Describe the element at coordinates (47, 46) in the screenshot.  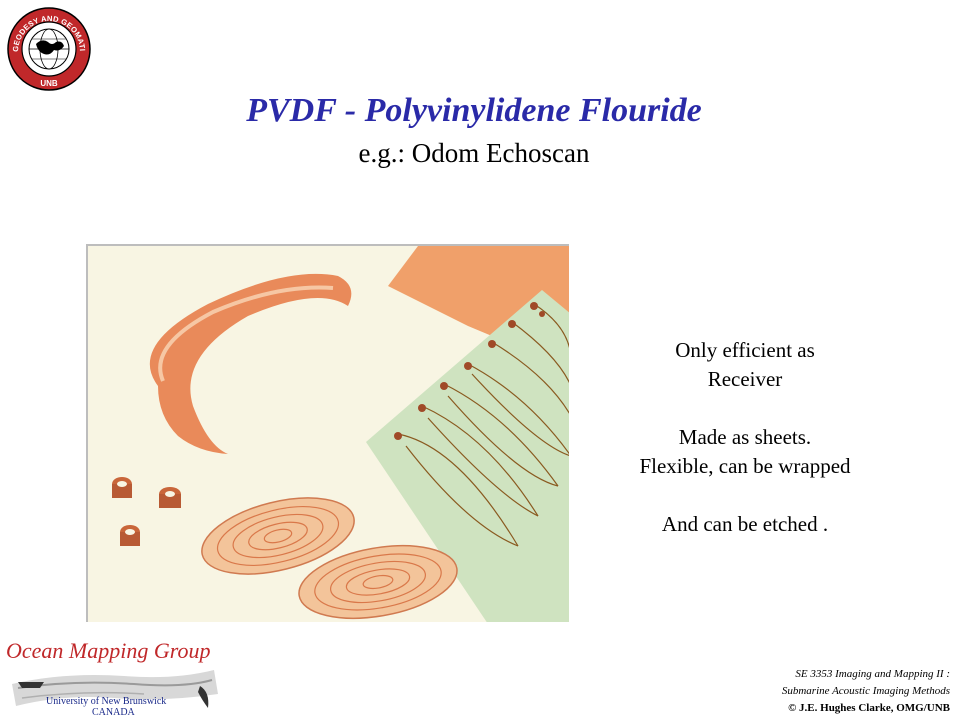
I see `unb-seal-logo: GEODESY AND GEOMATICS ENGINEERING UNB` at that location.